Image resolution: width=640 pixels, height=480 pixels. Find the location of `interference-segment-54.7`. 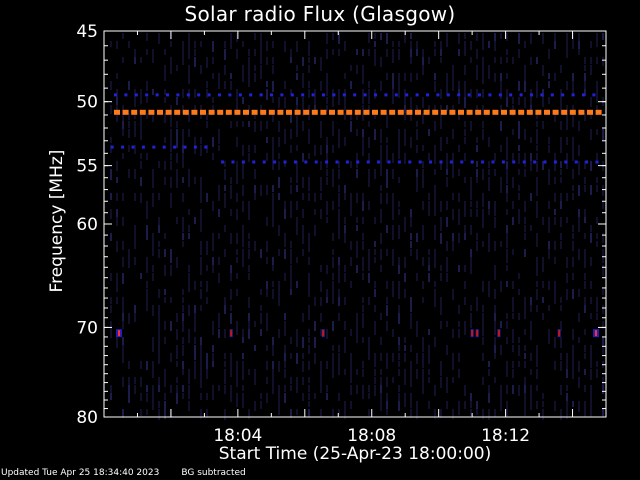

interference-segment-54.7 is located at coordinates (587, 162).